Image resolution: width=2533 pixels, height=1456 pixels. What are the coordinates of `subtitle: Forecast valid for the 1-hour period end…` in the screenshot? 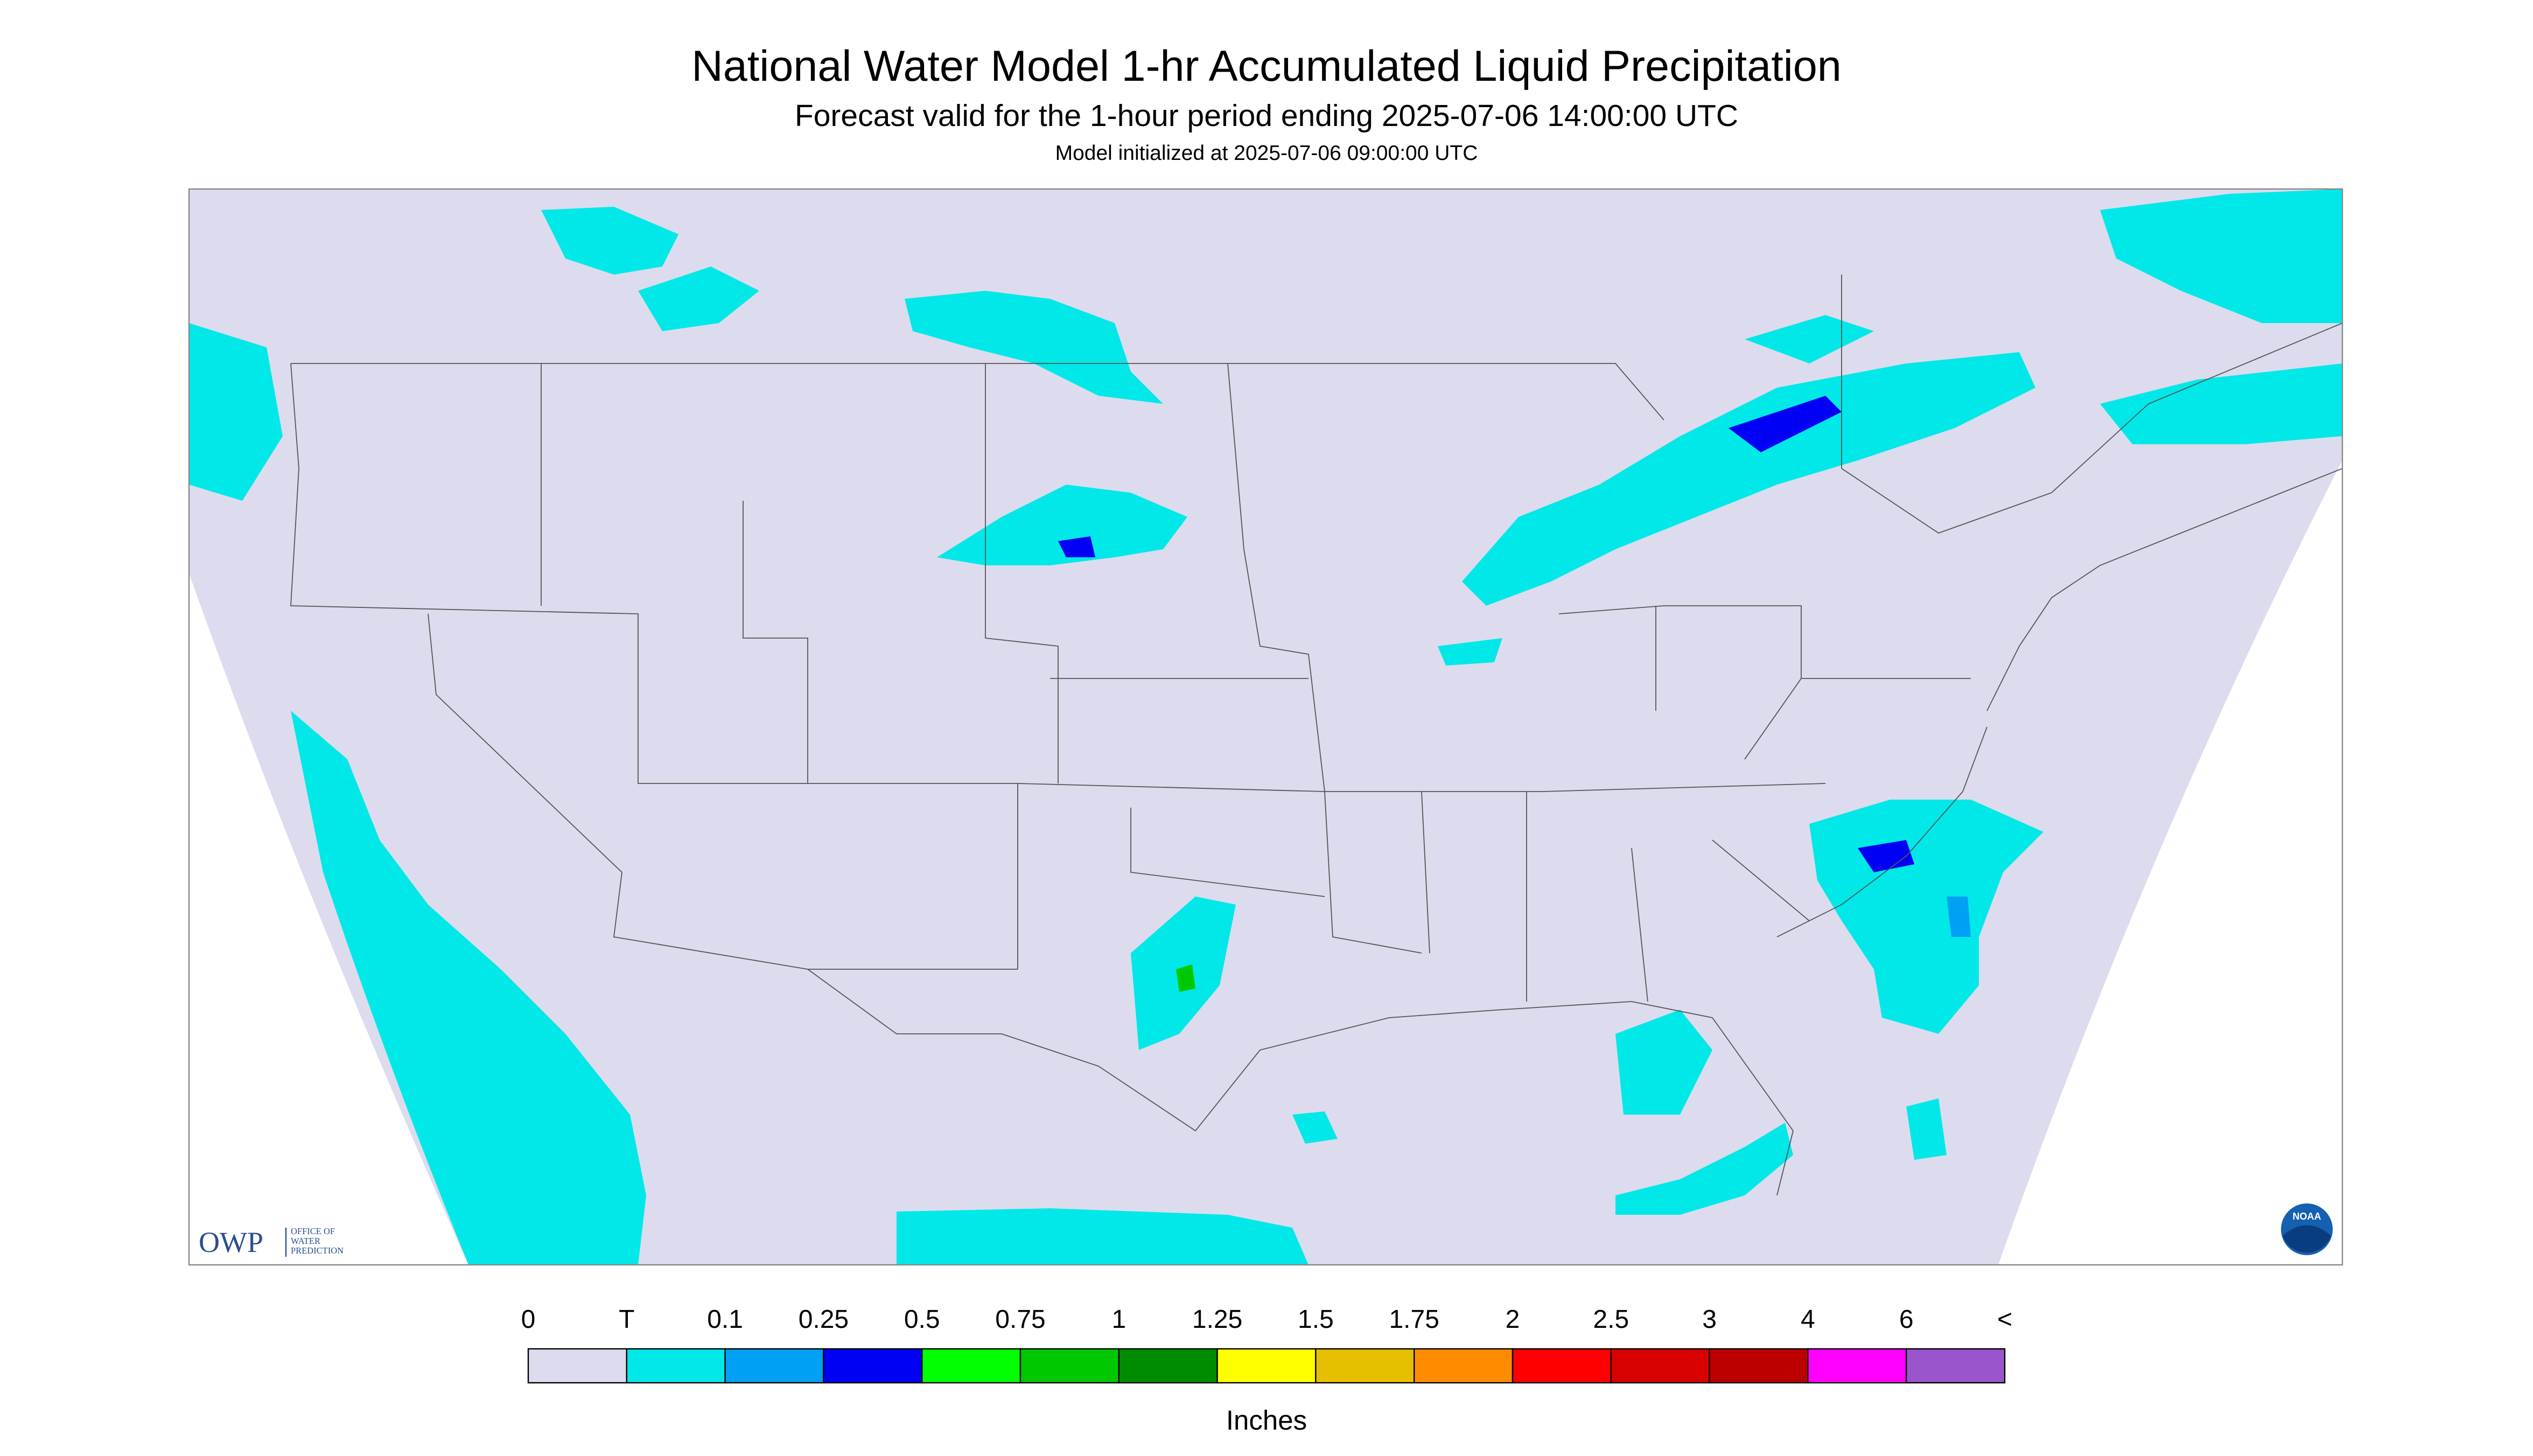 It's located at (1266, 116).